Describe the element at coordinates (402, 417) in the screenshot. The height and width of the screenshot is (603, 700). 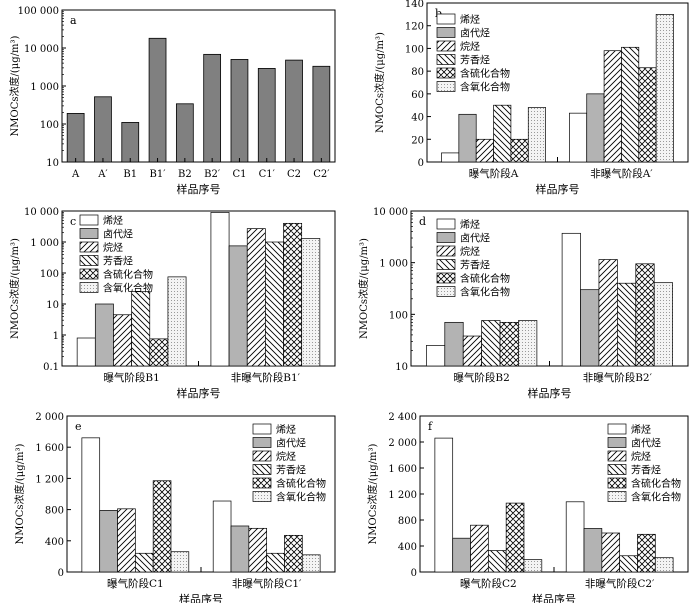
I see `y-tick-label: 2 400` at that location.